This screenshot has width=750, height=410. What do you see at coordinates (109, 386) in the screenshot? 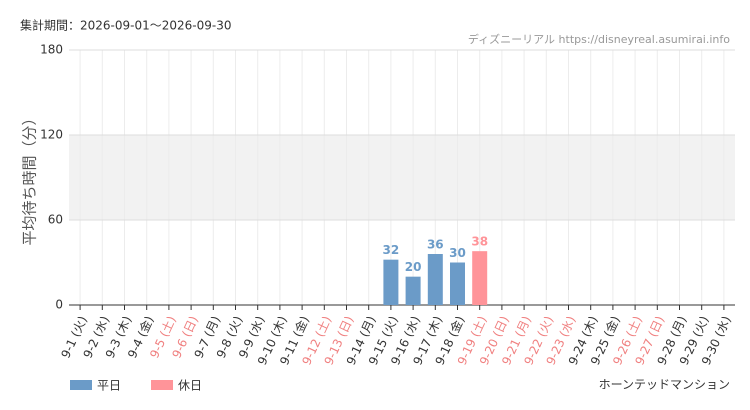
I see `legend-label: 平日` at bounding box center [109, 386].